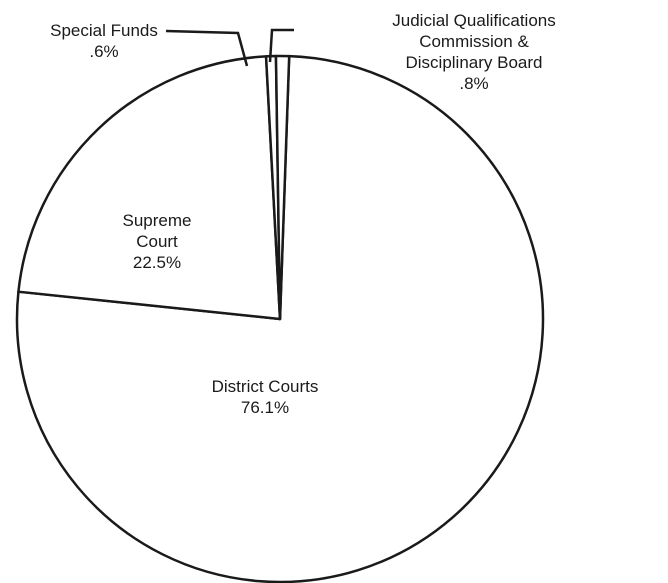 The image size is (668, 583). What do you see at coordinates (104, 41) in the screenshot?
I see `slice-label: Special Funds .6%` at bounding box center [104, 41].